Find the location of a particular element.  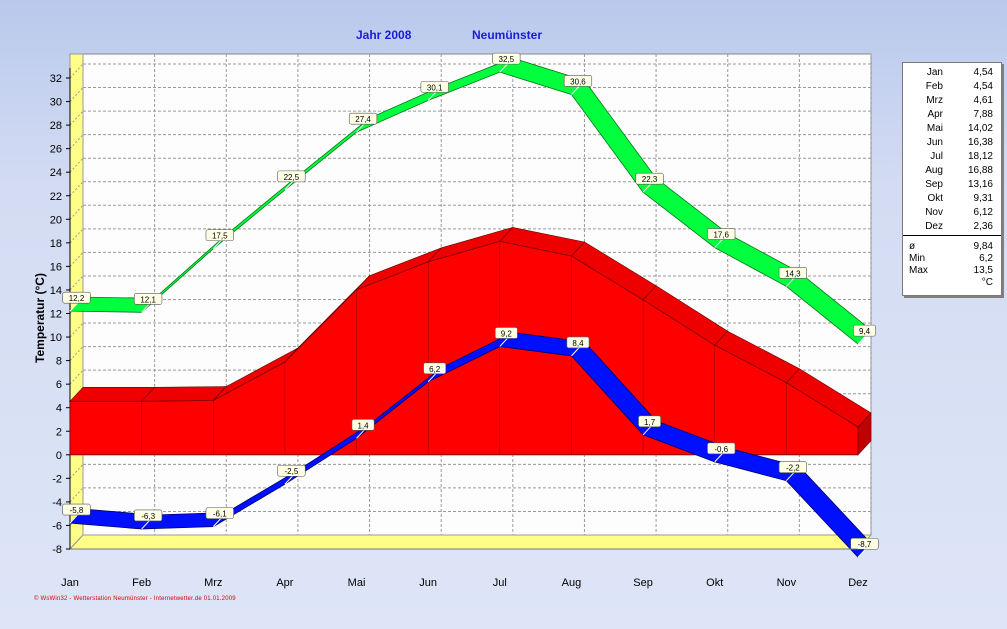

legend-value: 9,31 is located at coordinates (983, 198).